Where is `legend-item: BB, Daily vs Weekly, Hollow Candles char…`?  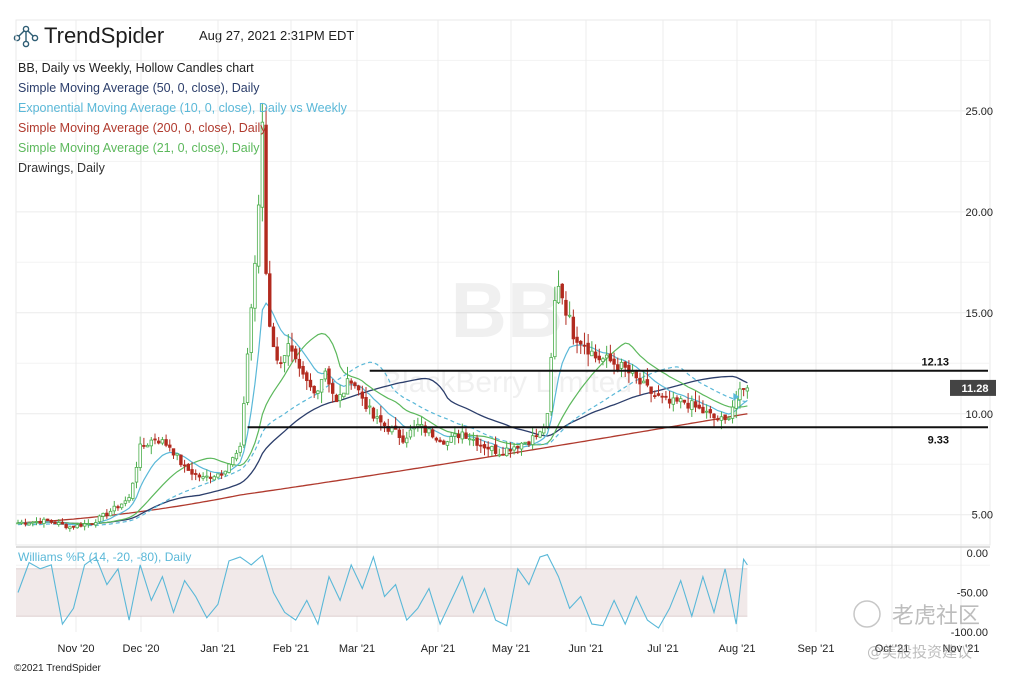 legend-item: BB, Daily vs Weekly, Hollow Candles char… is located at coordinates (136, 68).